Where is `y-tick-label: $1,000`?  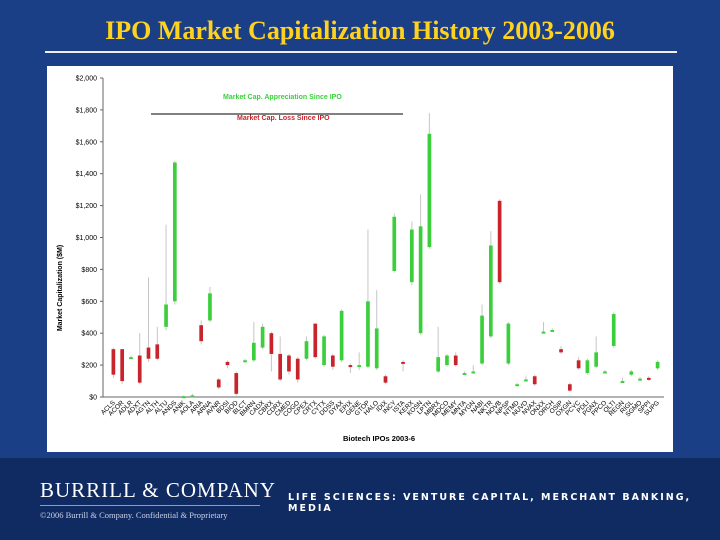
y-tick-label: $1,000 is located at coordinates (87, 238).